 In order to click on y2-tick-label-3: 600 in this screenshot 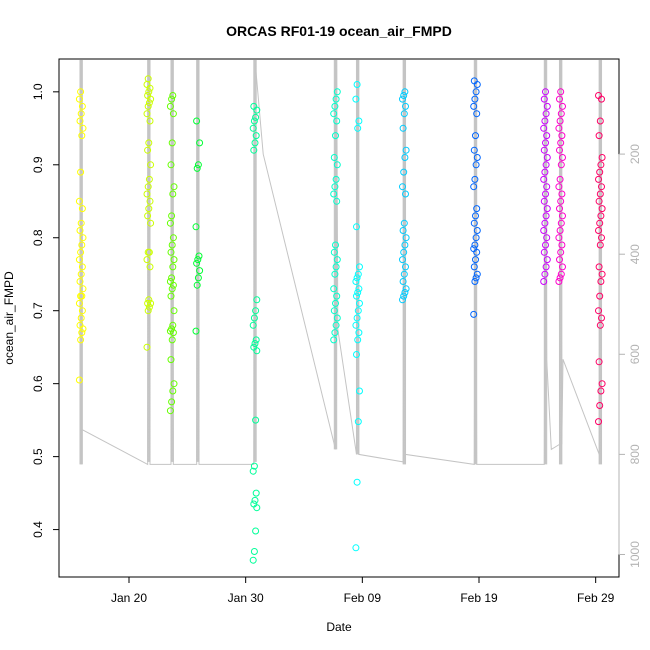, I will do `click(635, 354)`.